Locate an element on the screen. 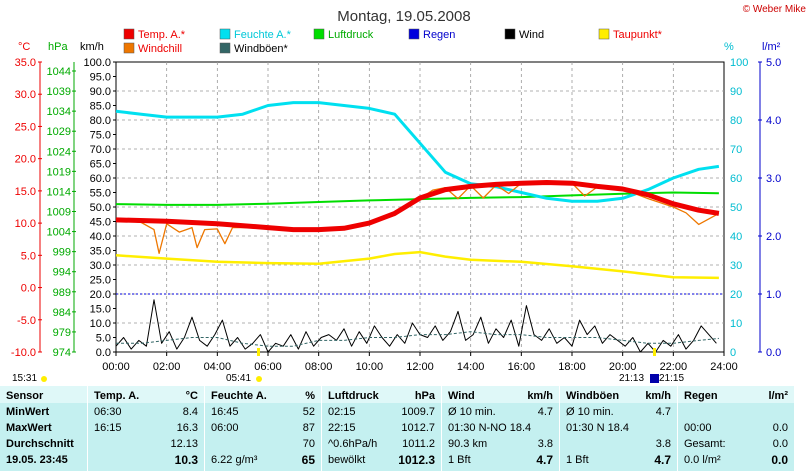 The height and width of the screenshot is (471, 810). legend-label: Feuchte A.* is located at coordinates (263, 35).